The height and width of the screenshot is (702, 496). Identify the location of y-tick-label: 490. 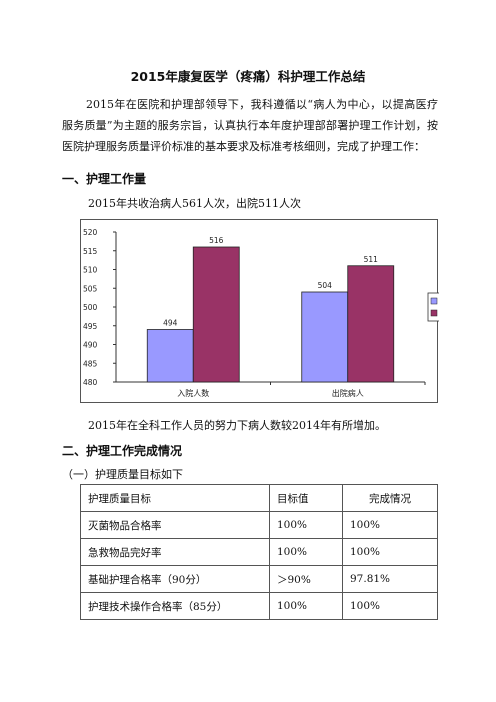
(90, 345).